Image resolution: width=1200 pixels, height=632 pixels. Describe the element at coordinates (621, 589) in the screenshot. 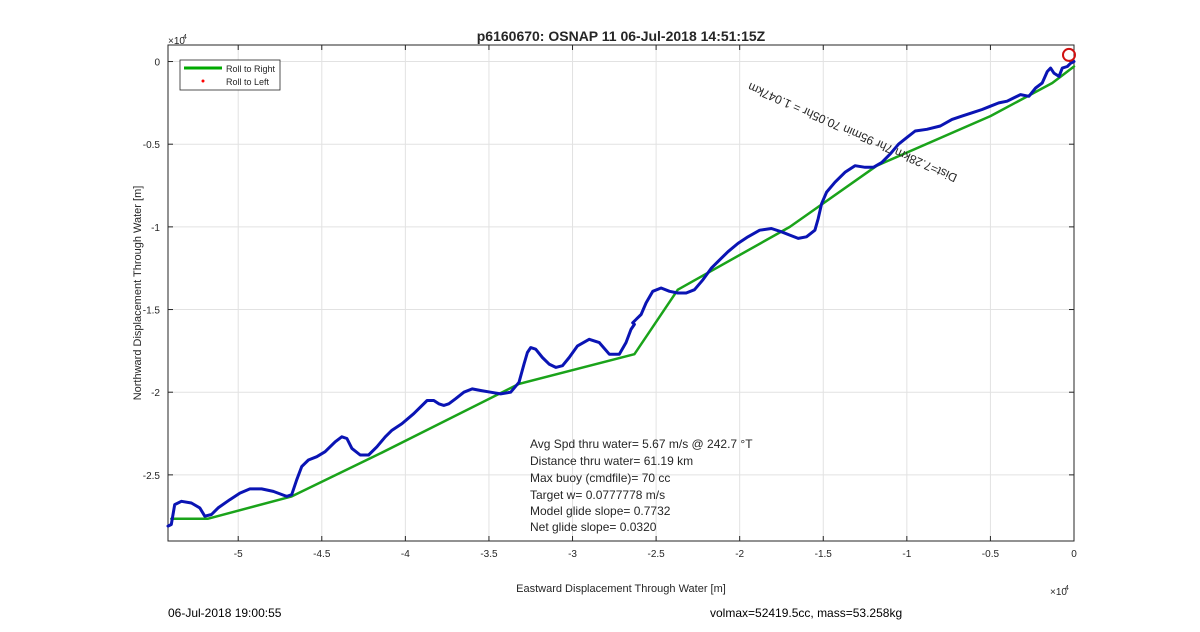

I see `x-axis-label: Eastward Displacement Through Water [m]` at that location.